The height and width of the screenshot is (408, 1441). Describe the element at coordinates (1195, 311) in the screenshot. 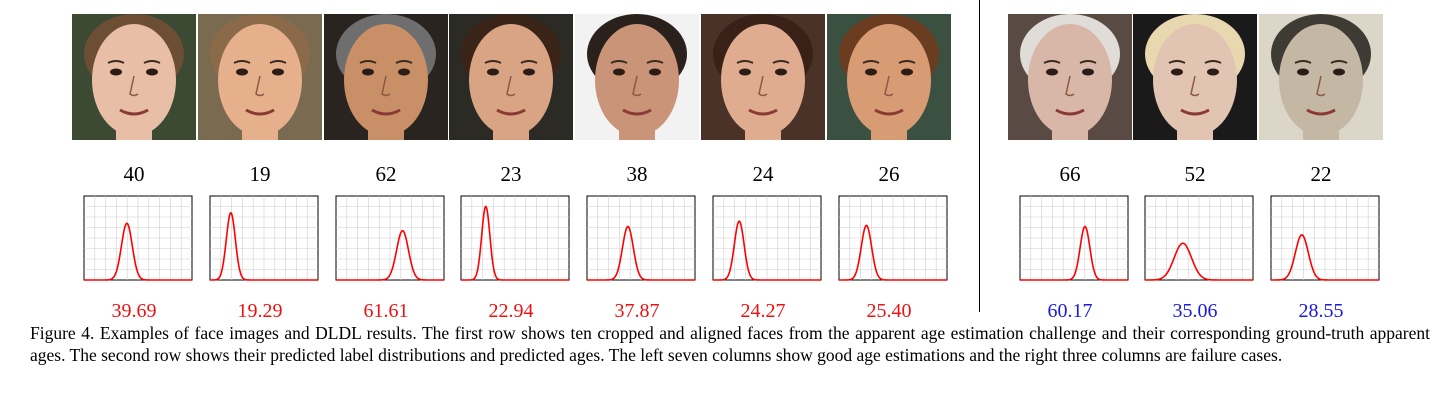

I see `predicted-age: 35.06` at that location.